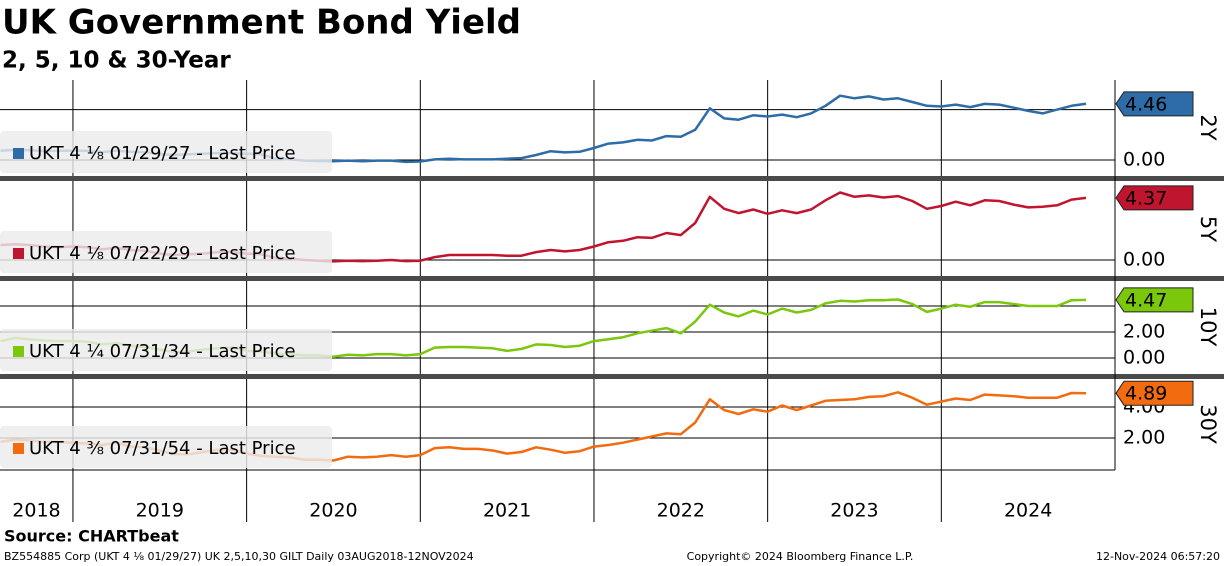 The width and height of the screenshot is (1224, 566). What do you see at coordinates (854, 511) in the screenshot?
I see `x-tick-label: 2023` at bounding box center [854, 511].